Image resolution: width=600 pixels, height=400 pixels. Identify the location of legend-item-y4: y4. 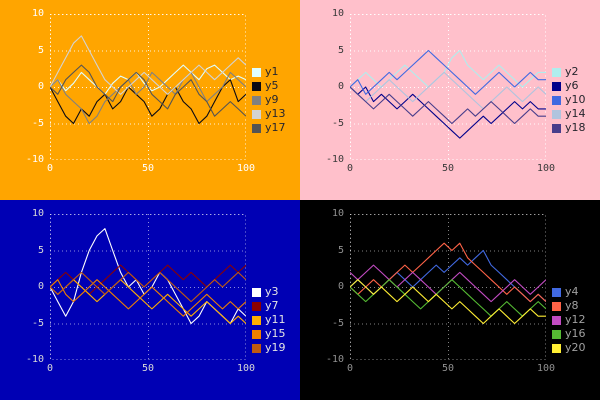
(569, 292).